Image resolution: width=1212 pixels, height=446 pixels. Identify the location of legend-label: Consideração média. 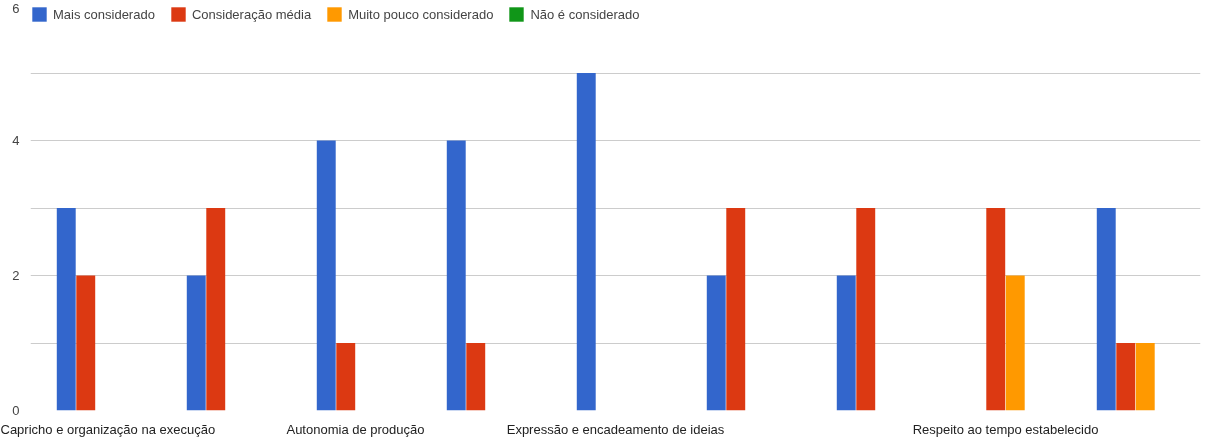
(251, 14).